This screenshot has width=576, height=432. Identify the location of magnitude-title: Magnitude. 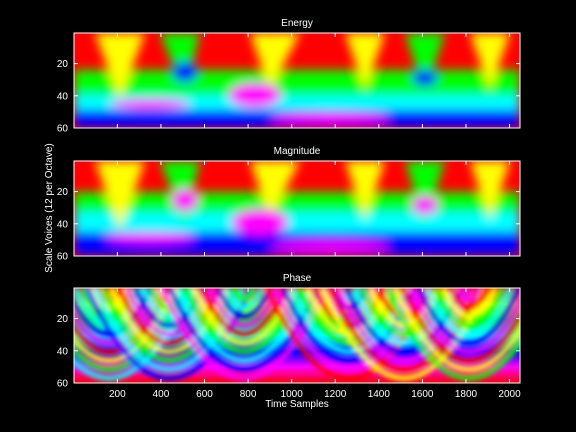
(297, 151).